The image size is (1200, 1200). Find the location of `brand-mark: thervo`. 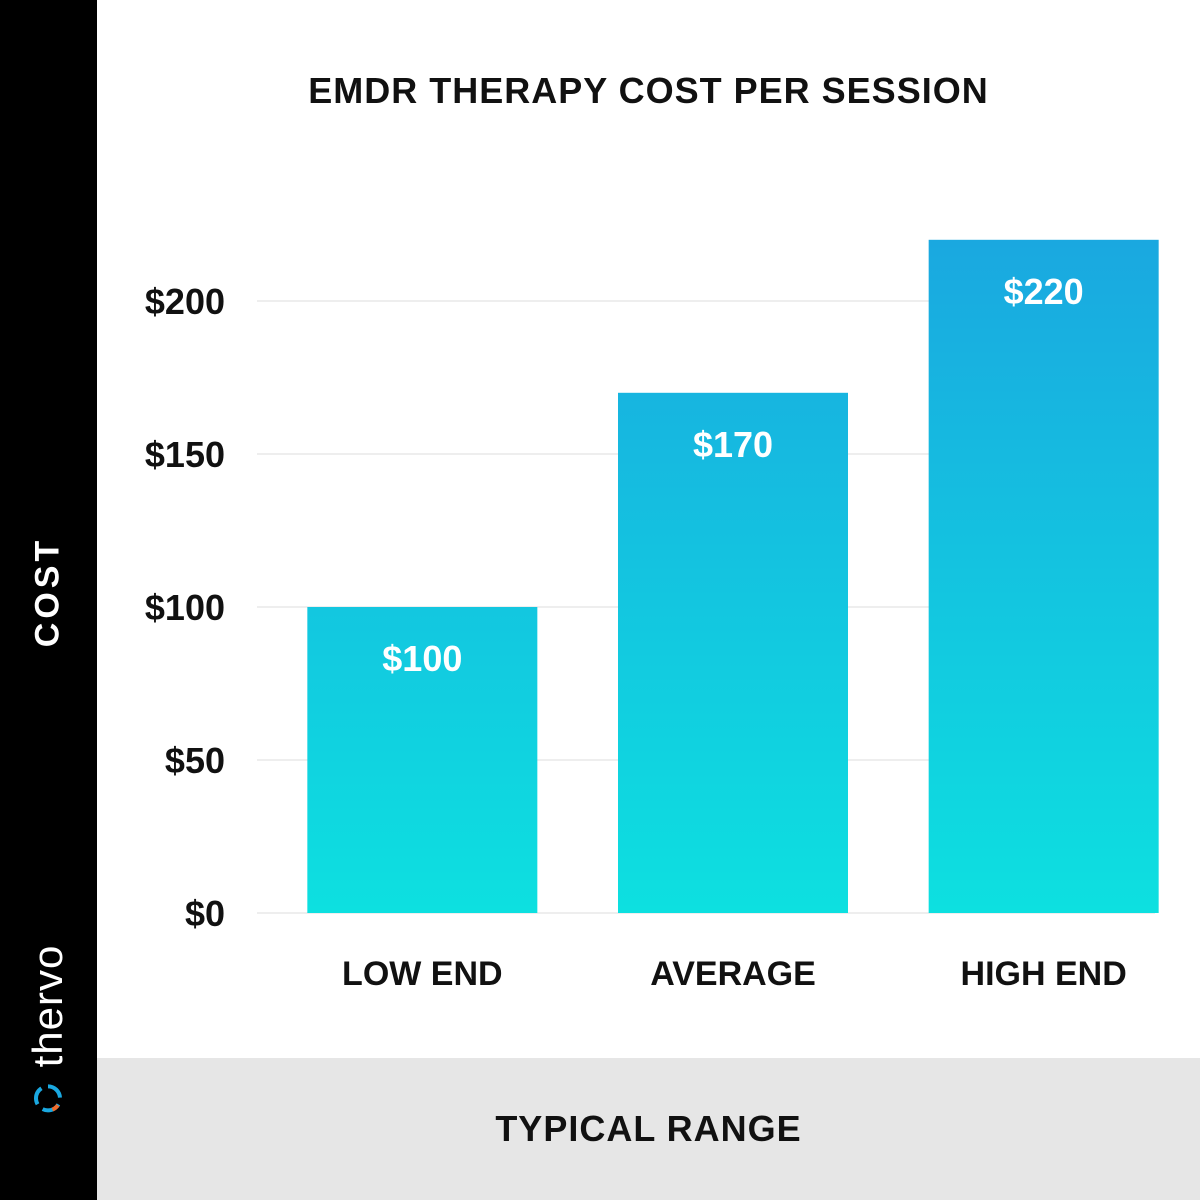

brand-mark: thervo is located at coordinates (48, 1030).